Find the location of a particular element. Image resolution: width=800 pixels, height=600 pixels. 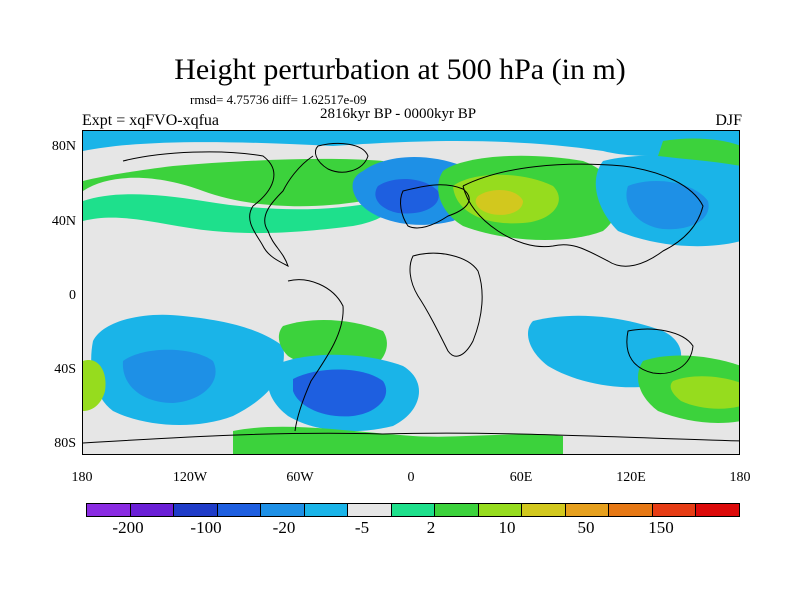

contour-green-nh-cyan-west is located at coordinates (237, 214).